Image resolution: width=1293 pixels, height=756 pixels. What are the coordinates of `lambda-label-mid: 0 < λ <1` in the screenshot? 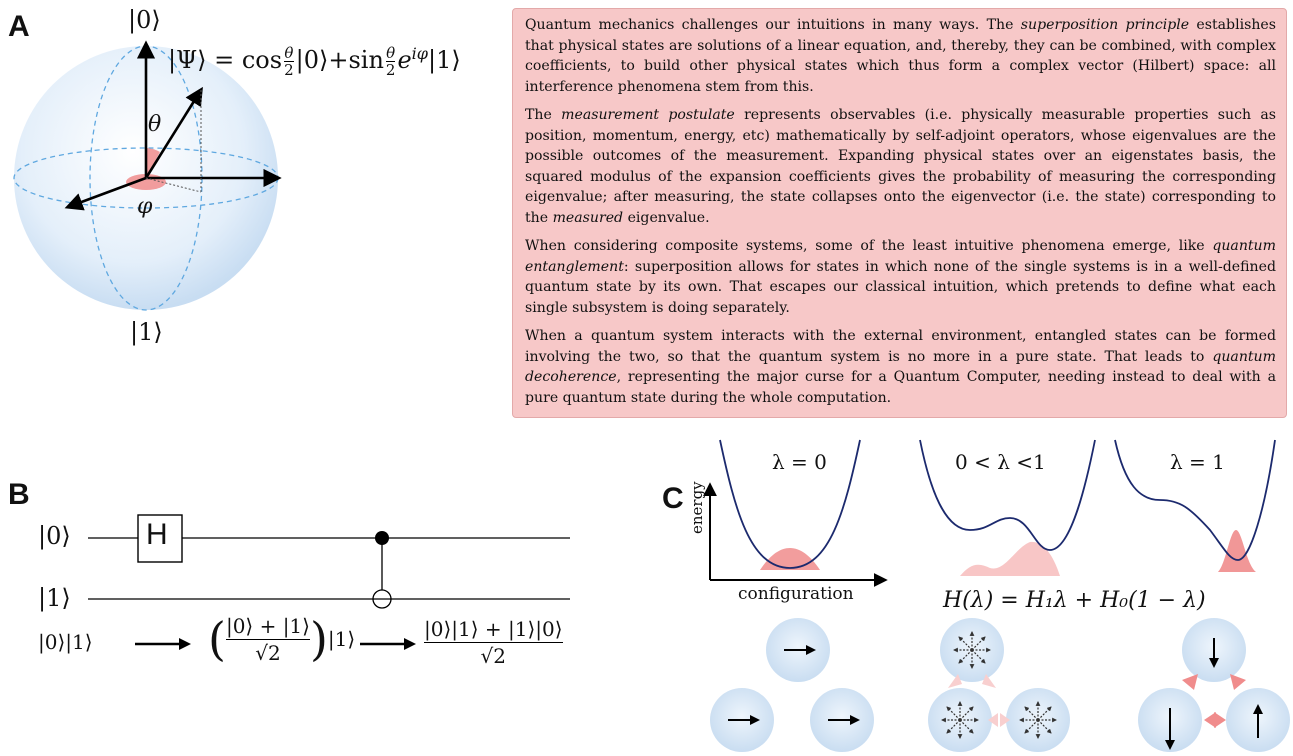 It's located at (1000, 462).